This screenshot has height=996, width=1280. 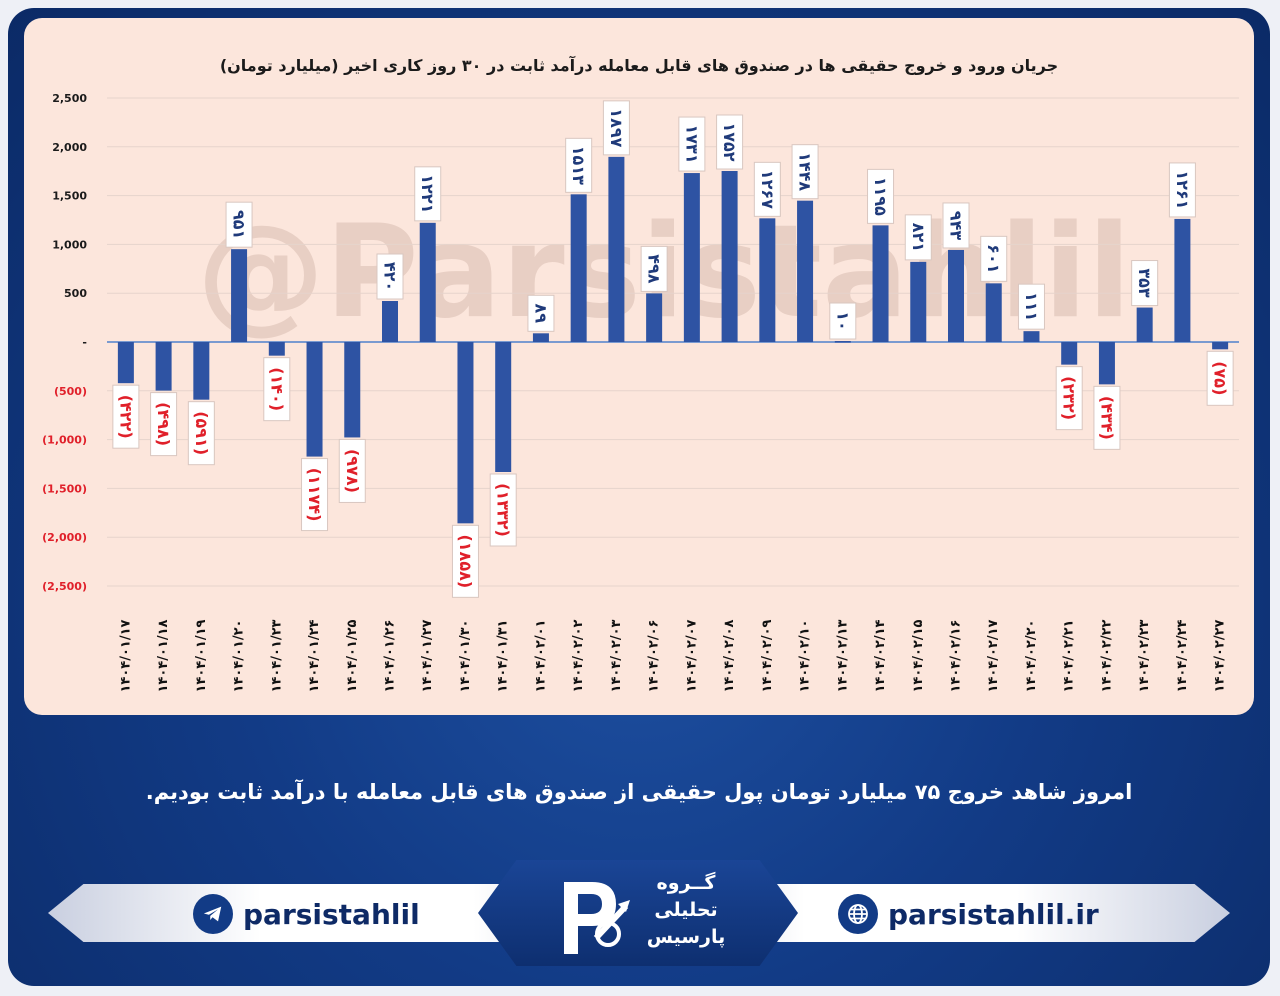 I want to click on x-tick-label: ۱۴۰۴/۰۲/۰۳, so click(x=616, y=655).